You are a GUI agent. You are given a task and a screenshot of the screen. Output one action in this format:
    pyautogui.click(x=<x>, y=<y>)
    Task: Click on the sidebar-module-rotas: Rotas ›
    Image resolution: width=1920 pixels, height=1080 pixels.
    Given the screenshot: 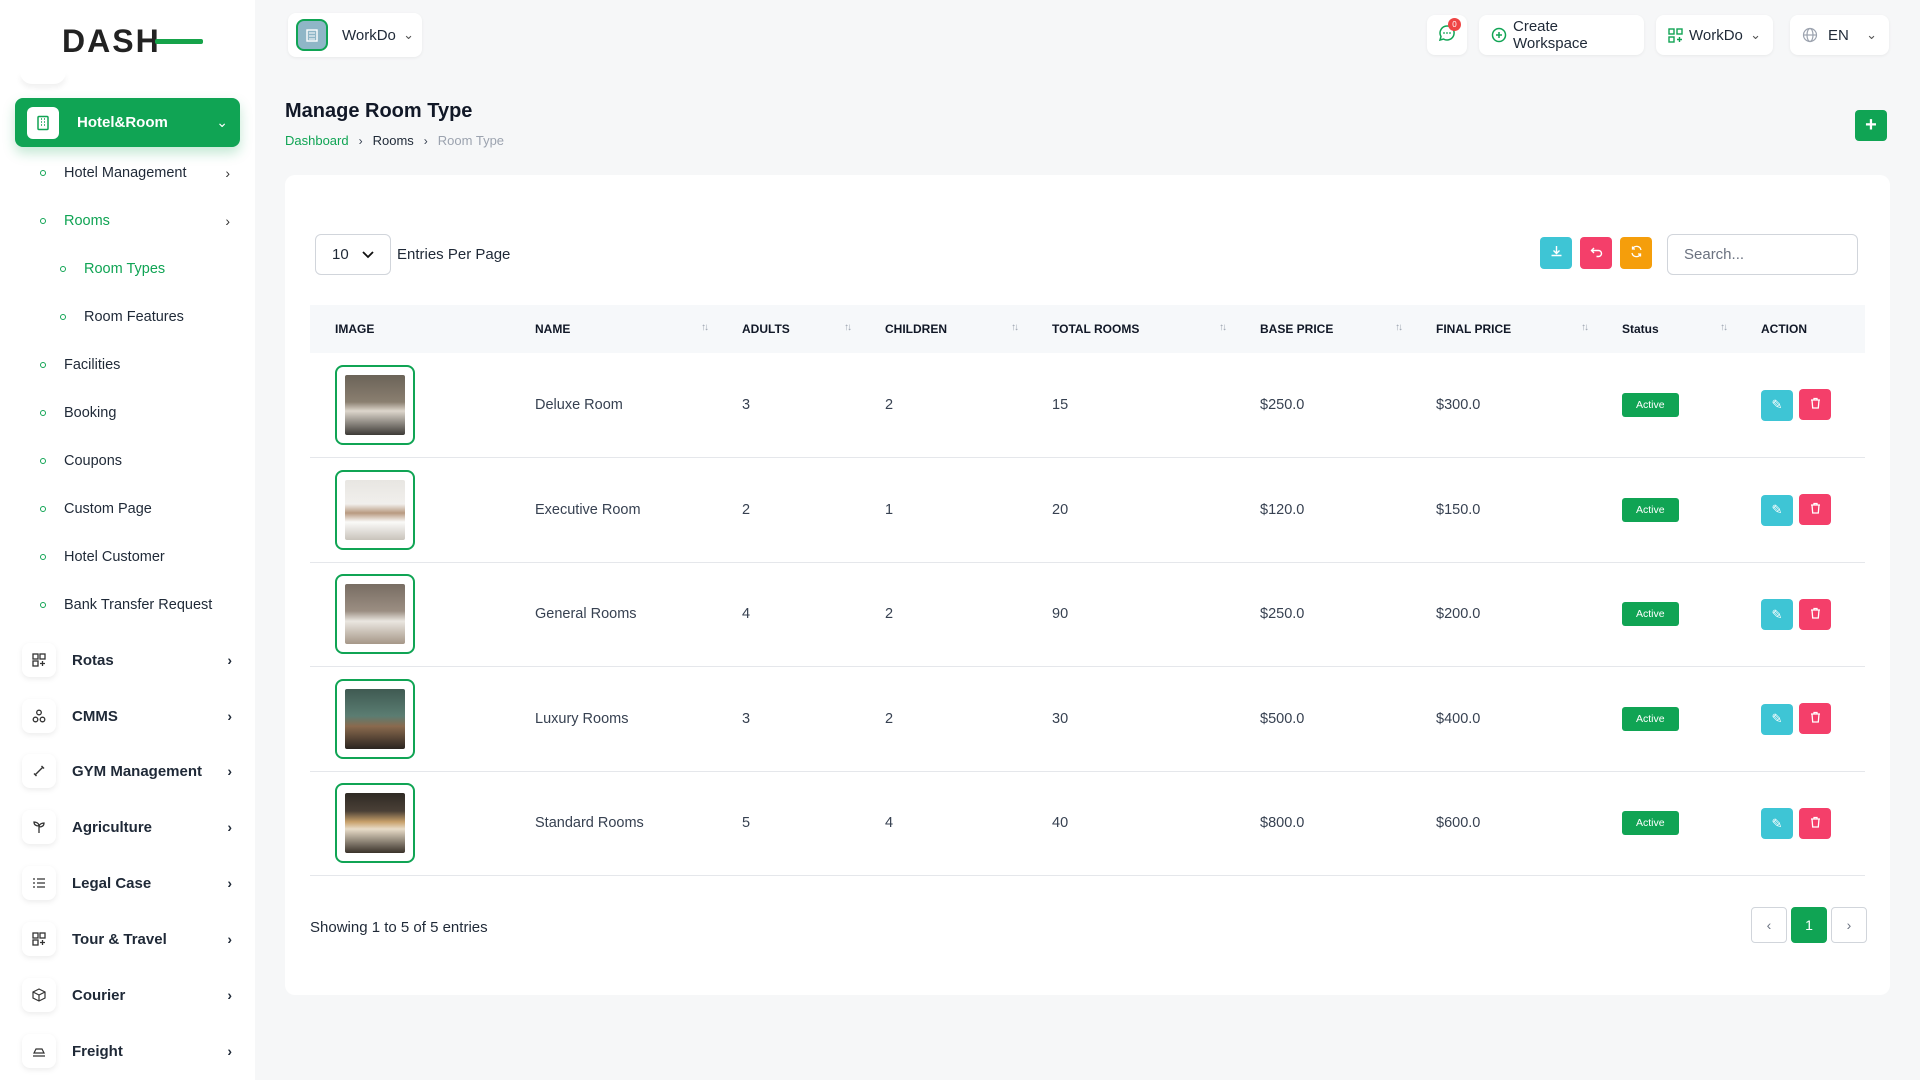 What is the action you would take?
    pyautogui.click(x=127, y=660)
    